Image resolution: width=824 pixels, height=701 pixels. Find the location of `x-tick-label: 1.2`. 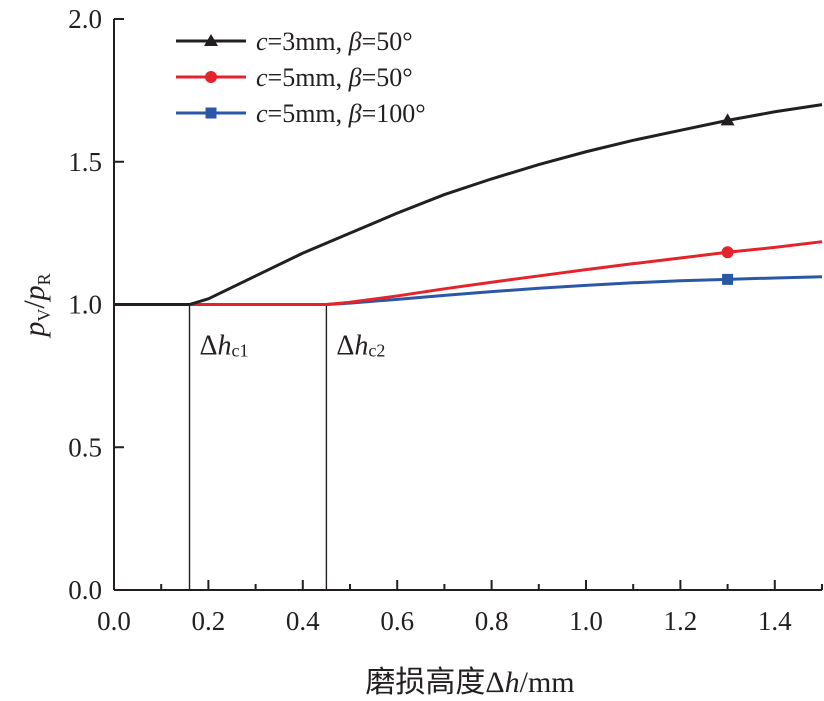

x-tick-label: 1.2 is located at coordinates (681, 621).